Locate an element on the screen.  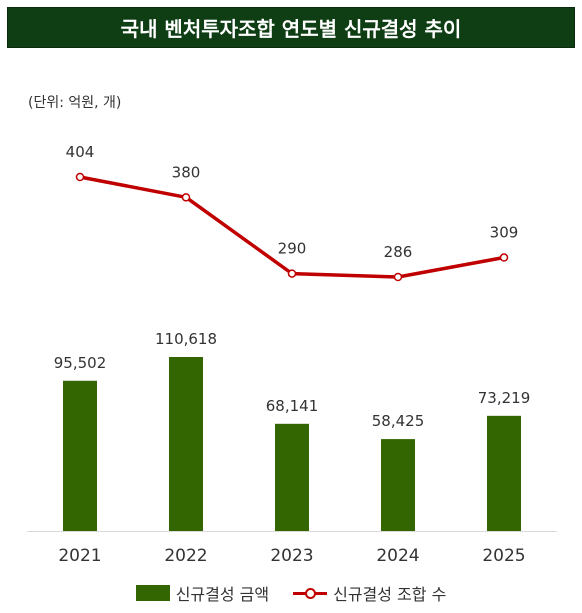
bar-label-2024: 58,425 is located at coordinates (398, 421).